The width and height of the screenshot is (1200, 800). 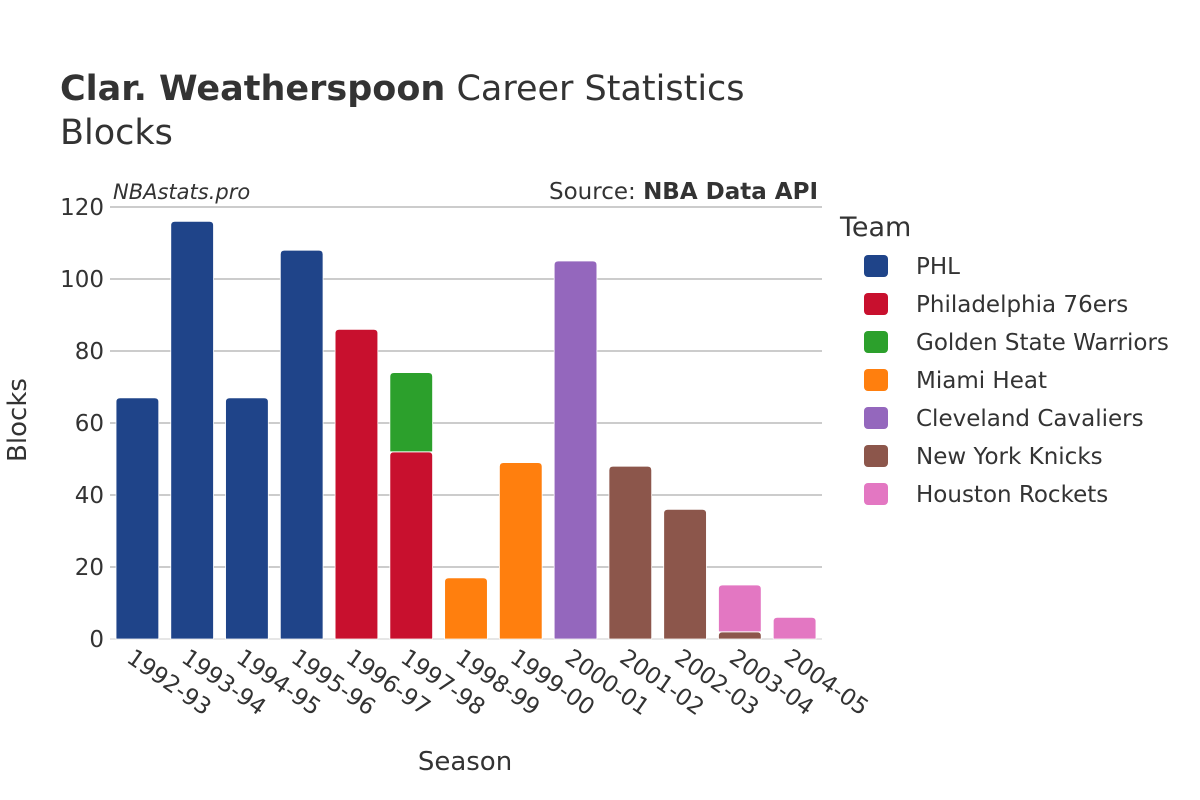 I want to click on source-label: Source: NBA Data API, so click(x=683, y=192).